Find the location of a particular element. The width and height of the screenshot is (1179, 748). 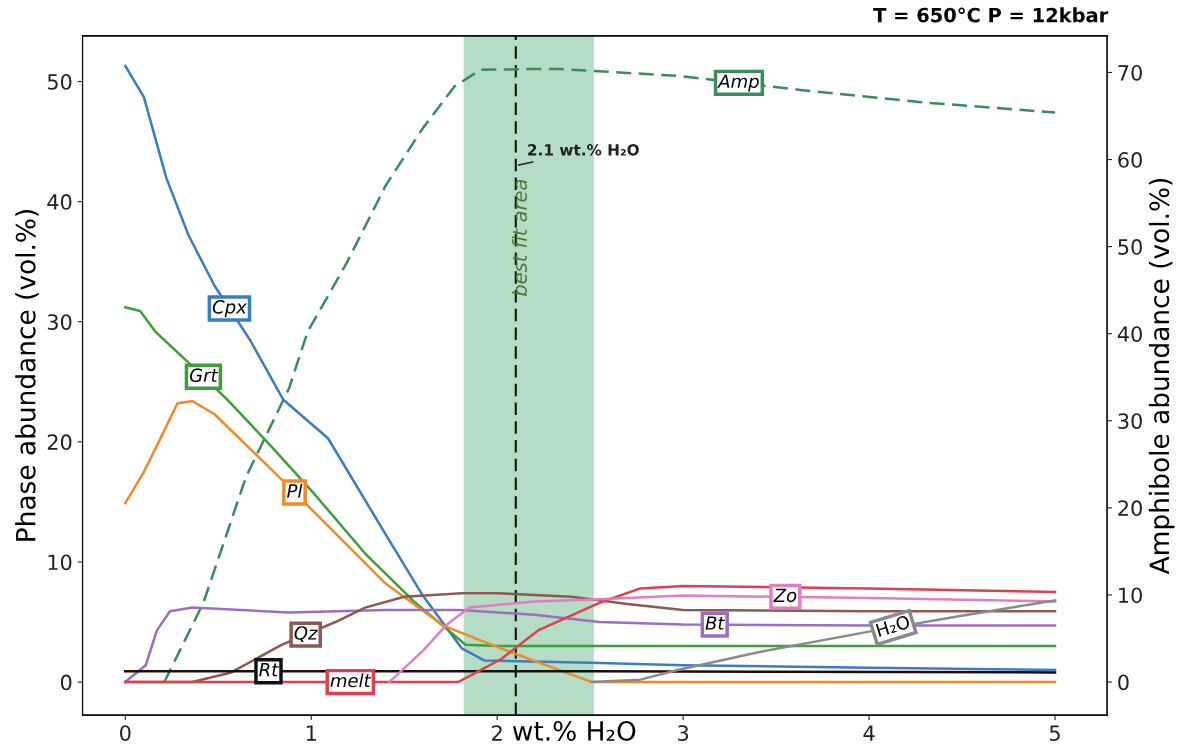

y-tick-label: 50 is located at coordinates (59, 82).